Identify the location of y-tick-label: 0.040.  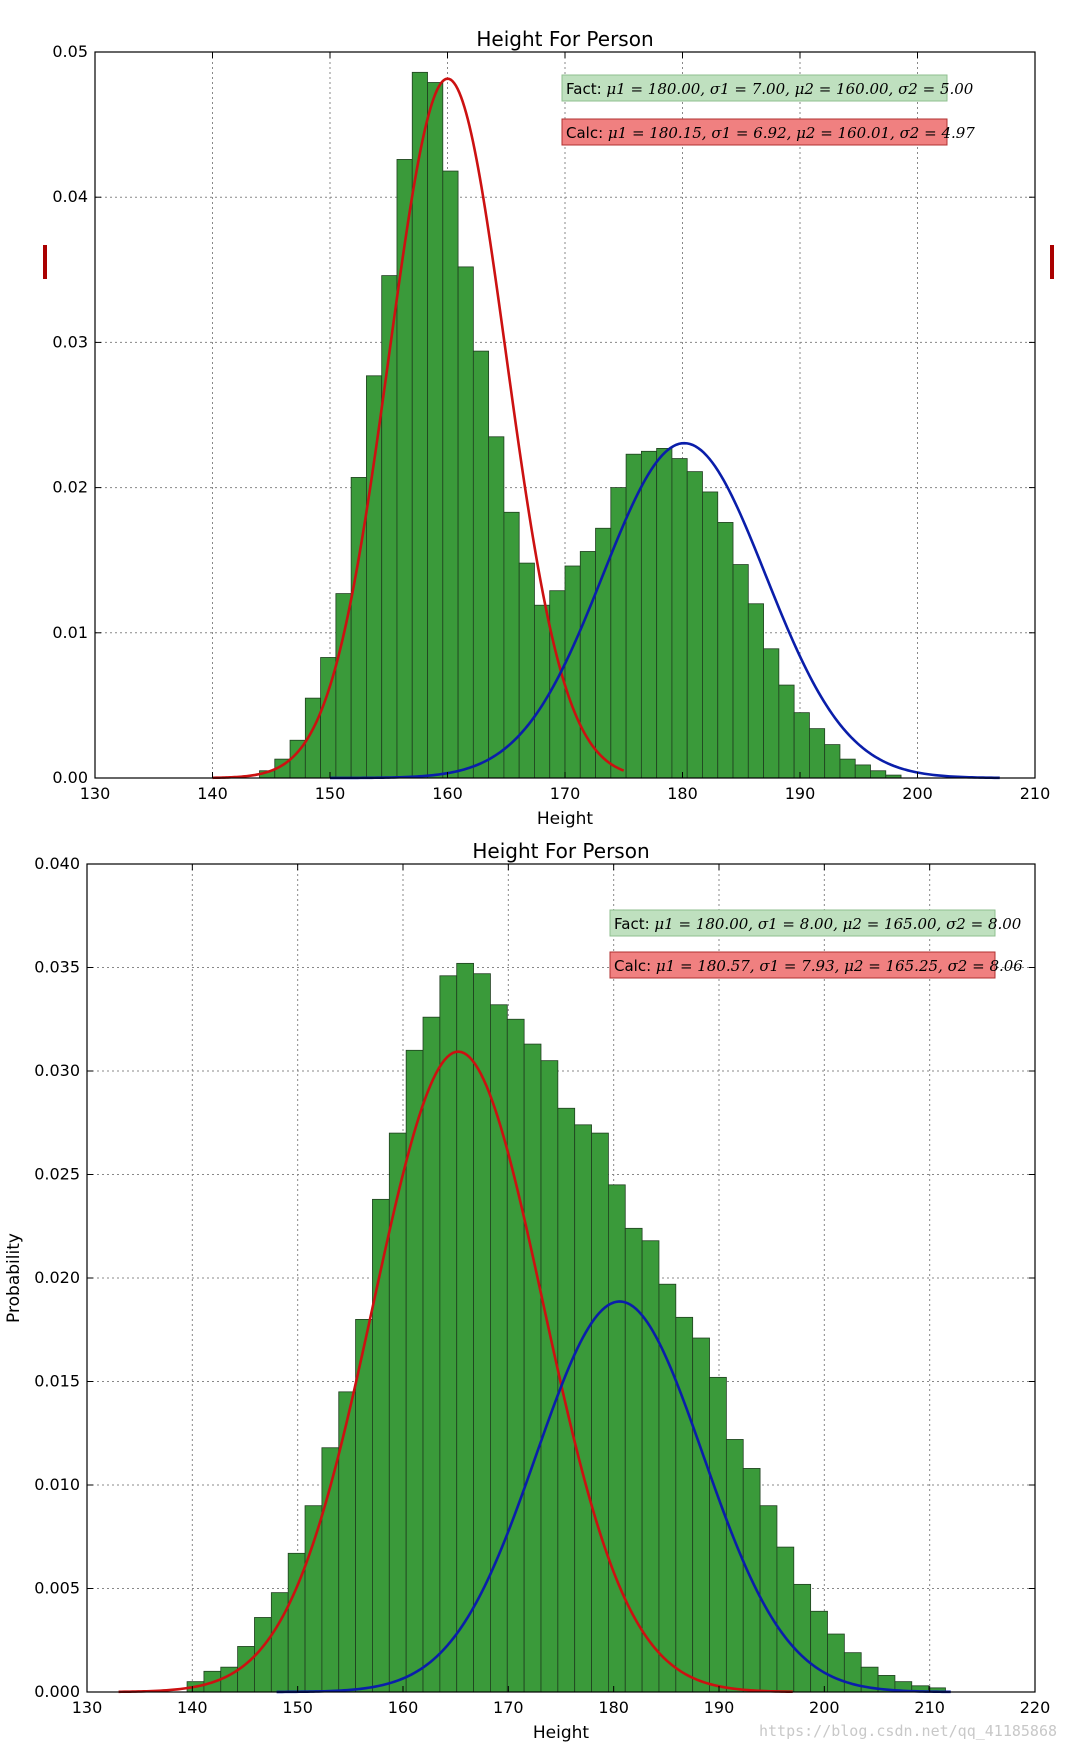
(57, 863).